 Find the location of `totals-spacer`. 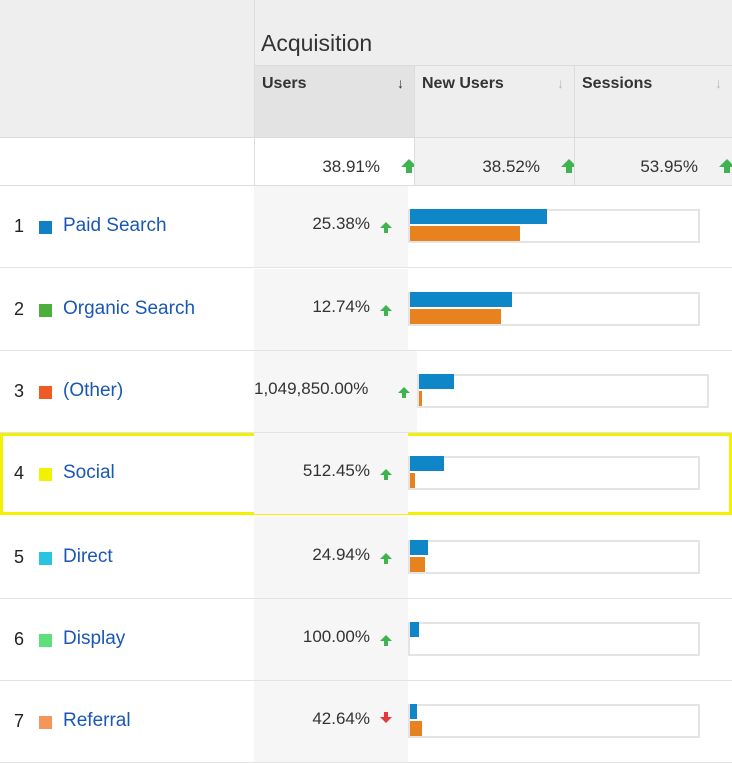

totals-spacer is located at coordinates (127, 162).